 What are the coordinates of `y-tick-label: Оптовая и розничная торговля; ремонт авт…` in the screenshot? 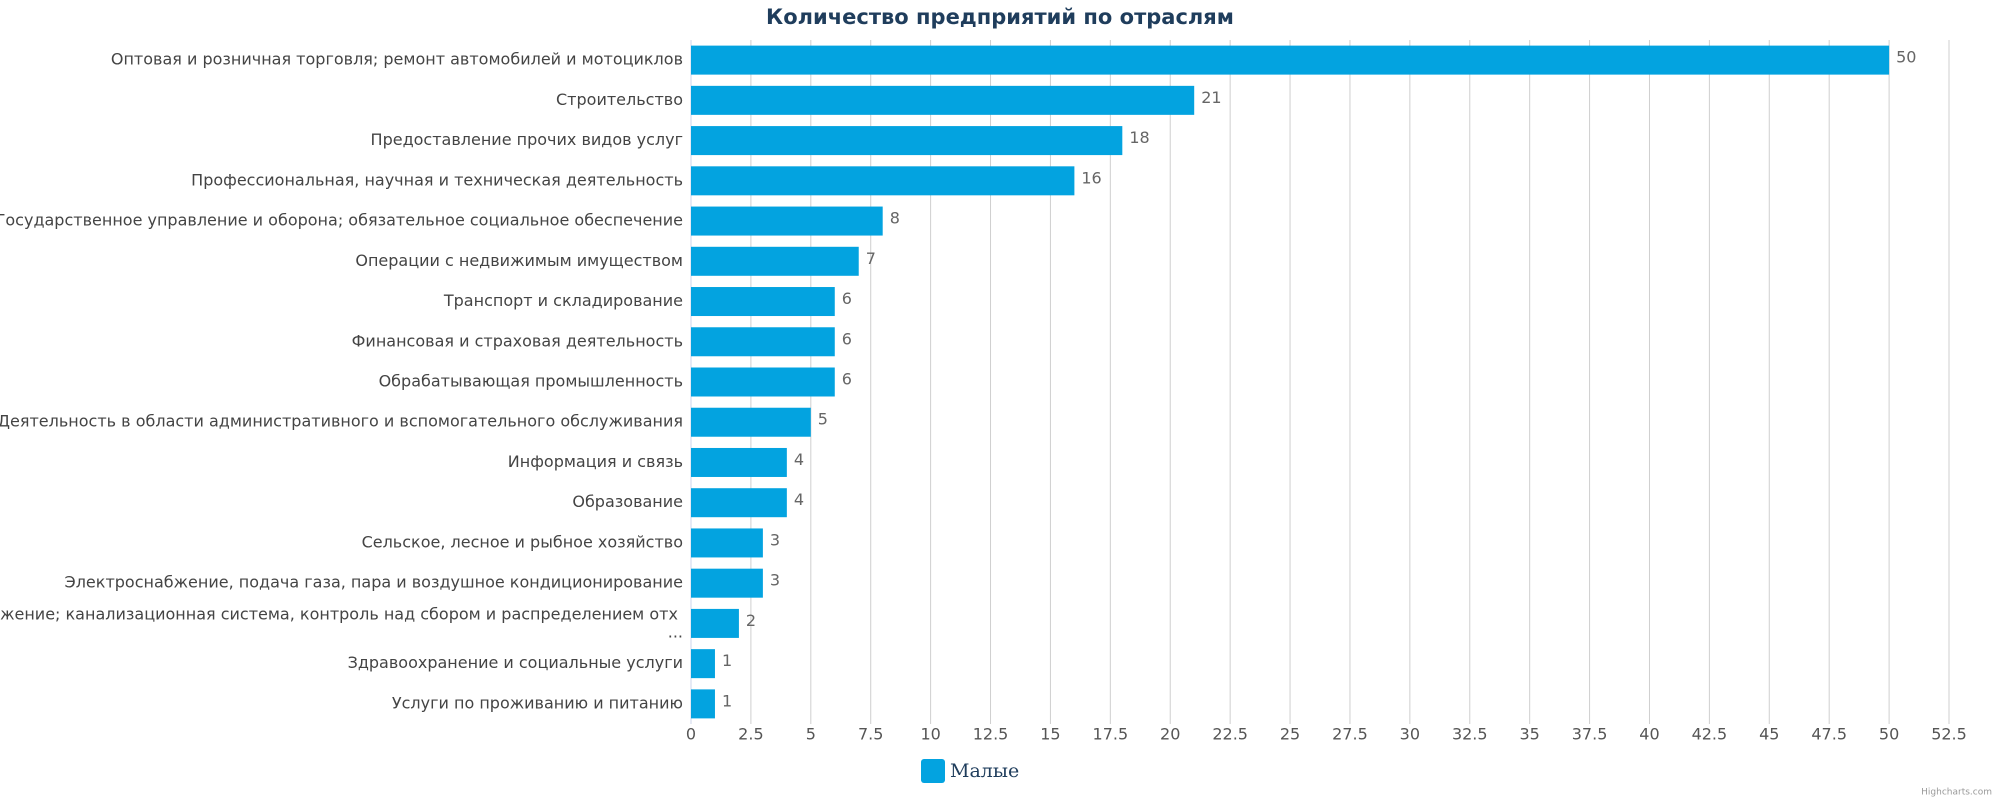 It's located at (397, 59).